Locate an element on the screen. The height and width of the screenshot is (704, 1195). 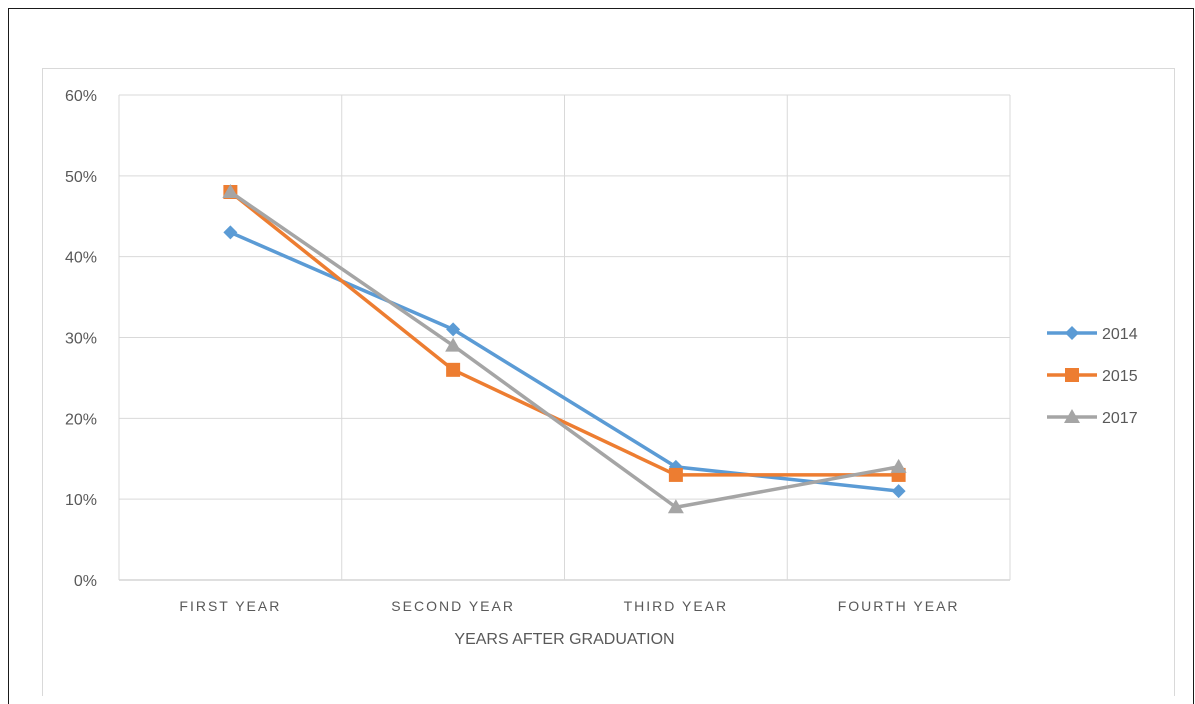
y-tick-label: 0% is located at coordinates (85, 581).